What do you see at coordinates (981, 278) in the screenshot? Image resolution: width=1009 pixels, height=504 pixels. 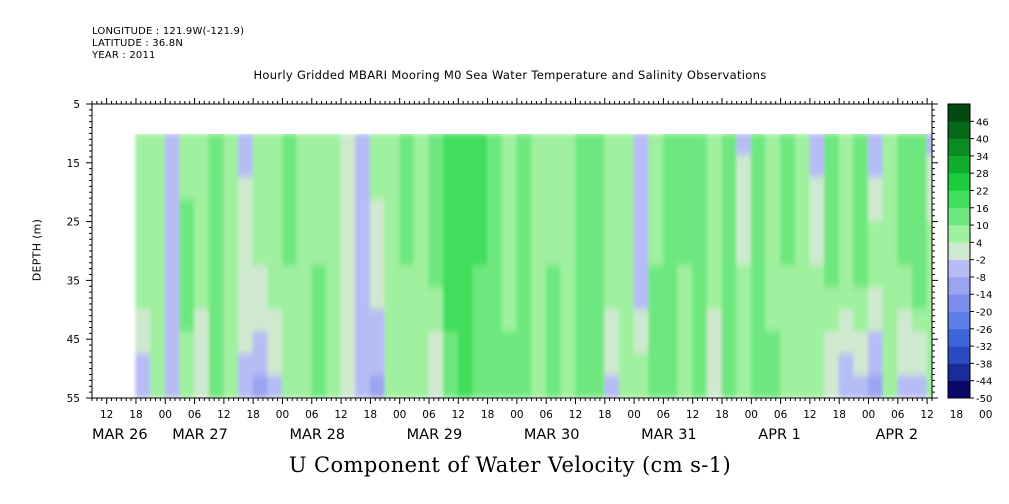 I see `colorbar-label: -8` at bounding box center [981, 278].